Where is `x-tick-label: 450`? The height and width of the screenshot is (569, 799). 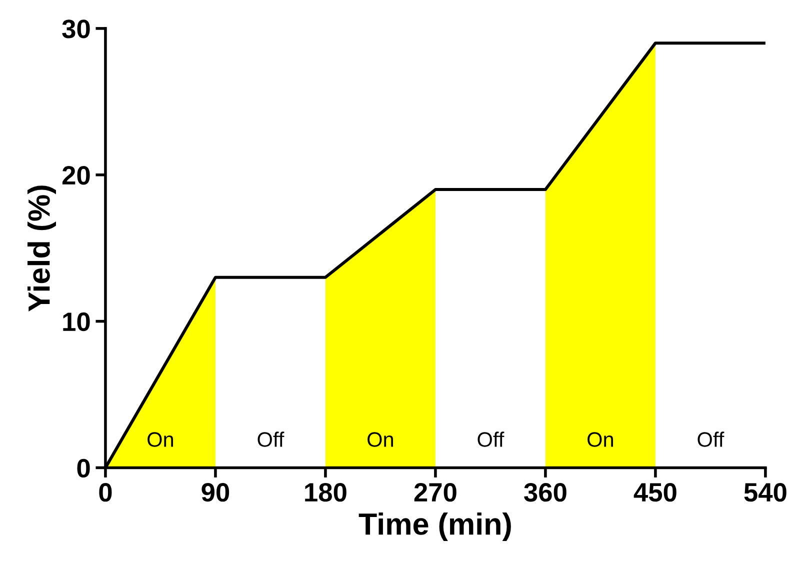 x-tick-label: 450 is located at coordinates (655, 492).